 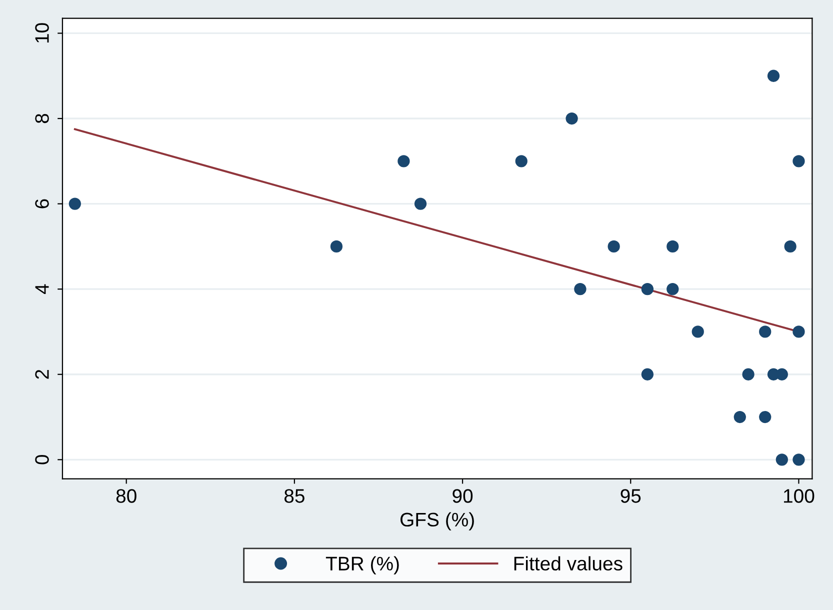 I want to click on x-axis-title: GFS (%), so click(x=437, y=521).